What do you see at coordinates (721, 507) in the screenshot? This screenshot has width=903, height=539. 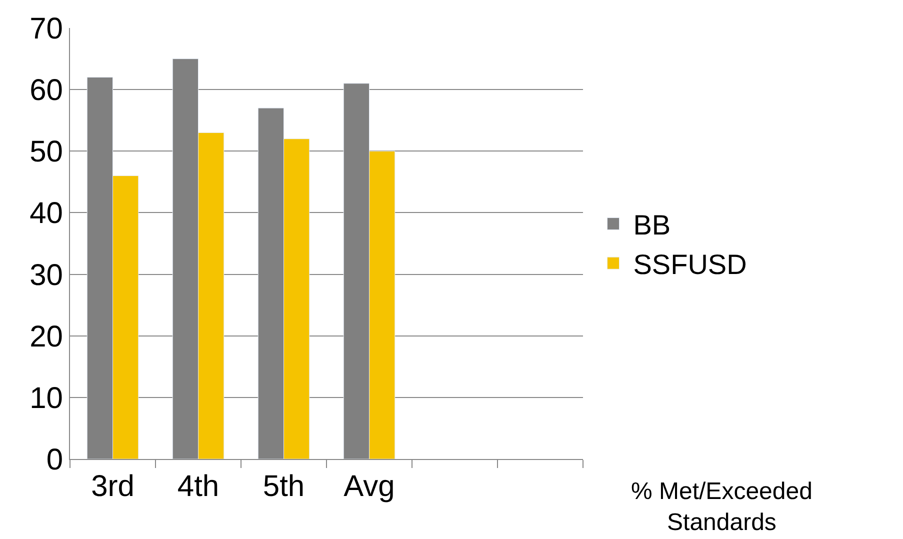 I see `text: % Met/Exceeded Standards` at bounding box center [721, 507].